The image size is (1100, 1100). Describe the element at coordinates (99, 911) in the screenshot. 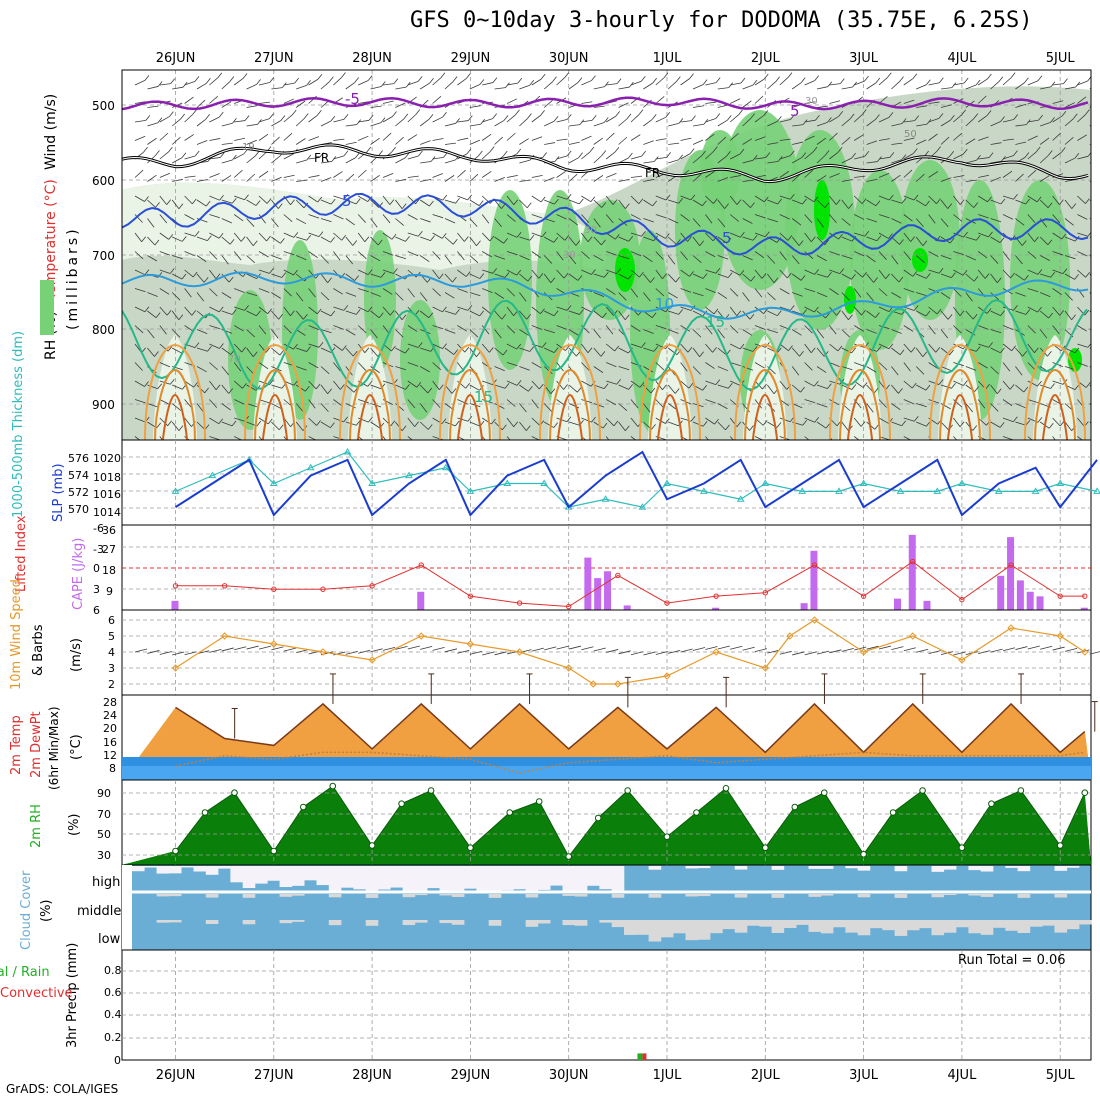

I see `cloud-row-middle: middle` at that location.